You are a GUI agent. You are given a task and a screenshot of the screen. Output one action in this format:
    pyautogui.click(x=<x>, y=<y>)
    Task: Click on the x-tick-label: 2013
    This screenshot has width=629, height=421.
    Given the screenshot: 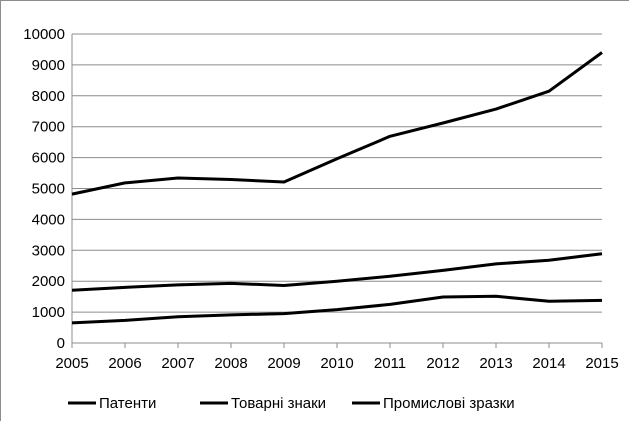 What is the action you would take?
    pyautogui.click(x=495, y=363)
    